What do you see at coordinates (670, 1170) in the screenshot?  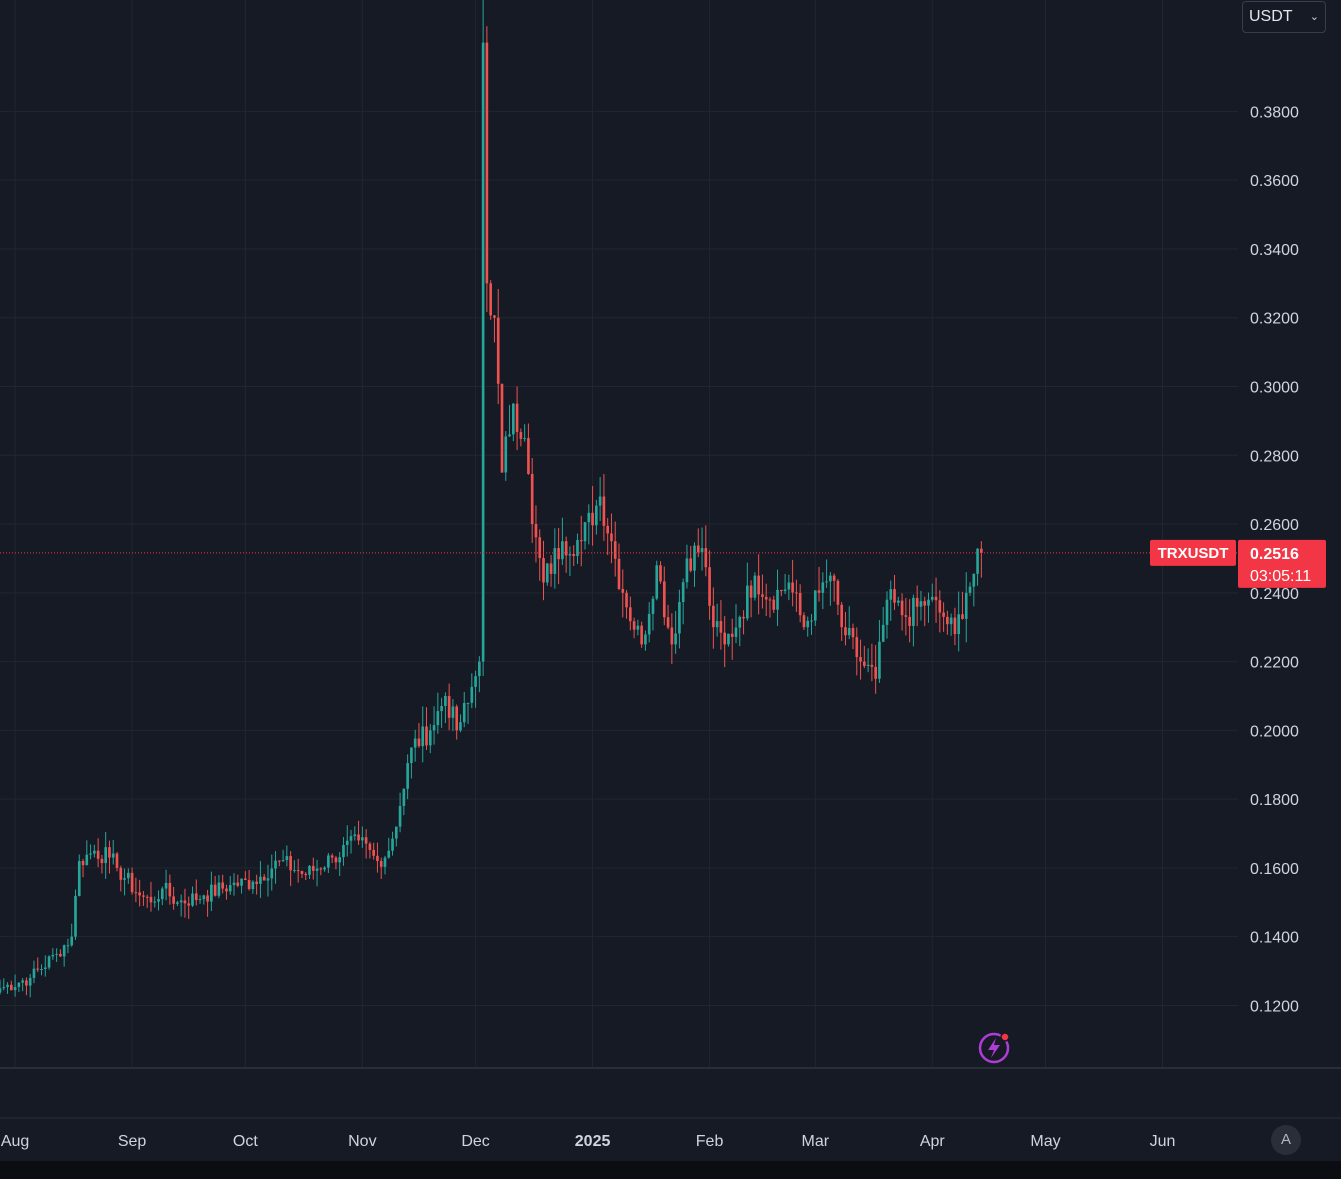 I see `bottom-bar` at bounding box center [670, 1170].